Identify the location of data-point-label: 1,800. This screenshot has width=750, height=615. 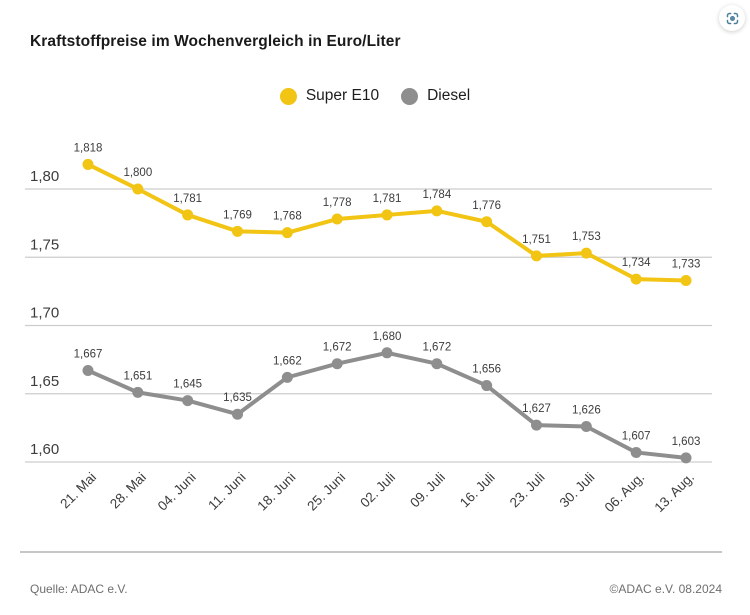
(137, 173).